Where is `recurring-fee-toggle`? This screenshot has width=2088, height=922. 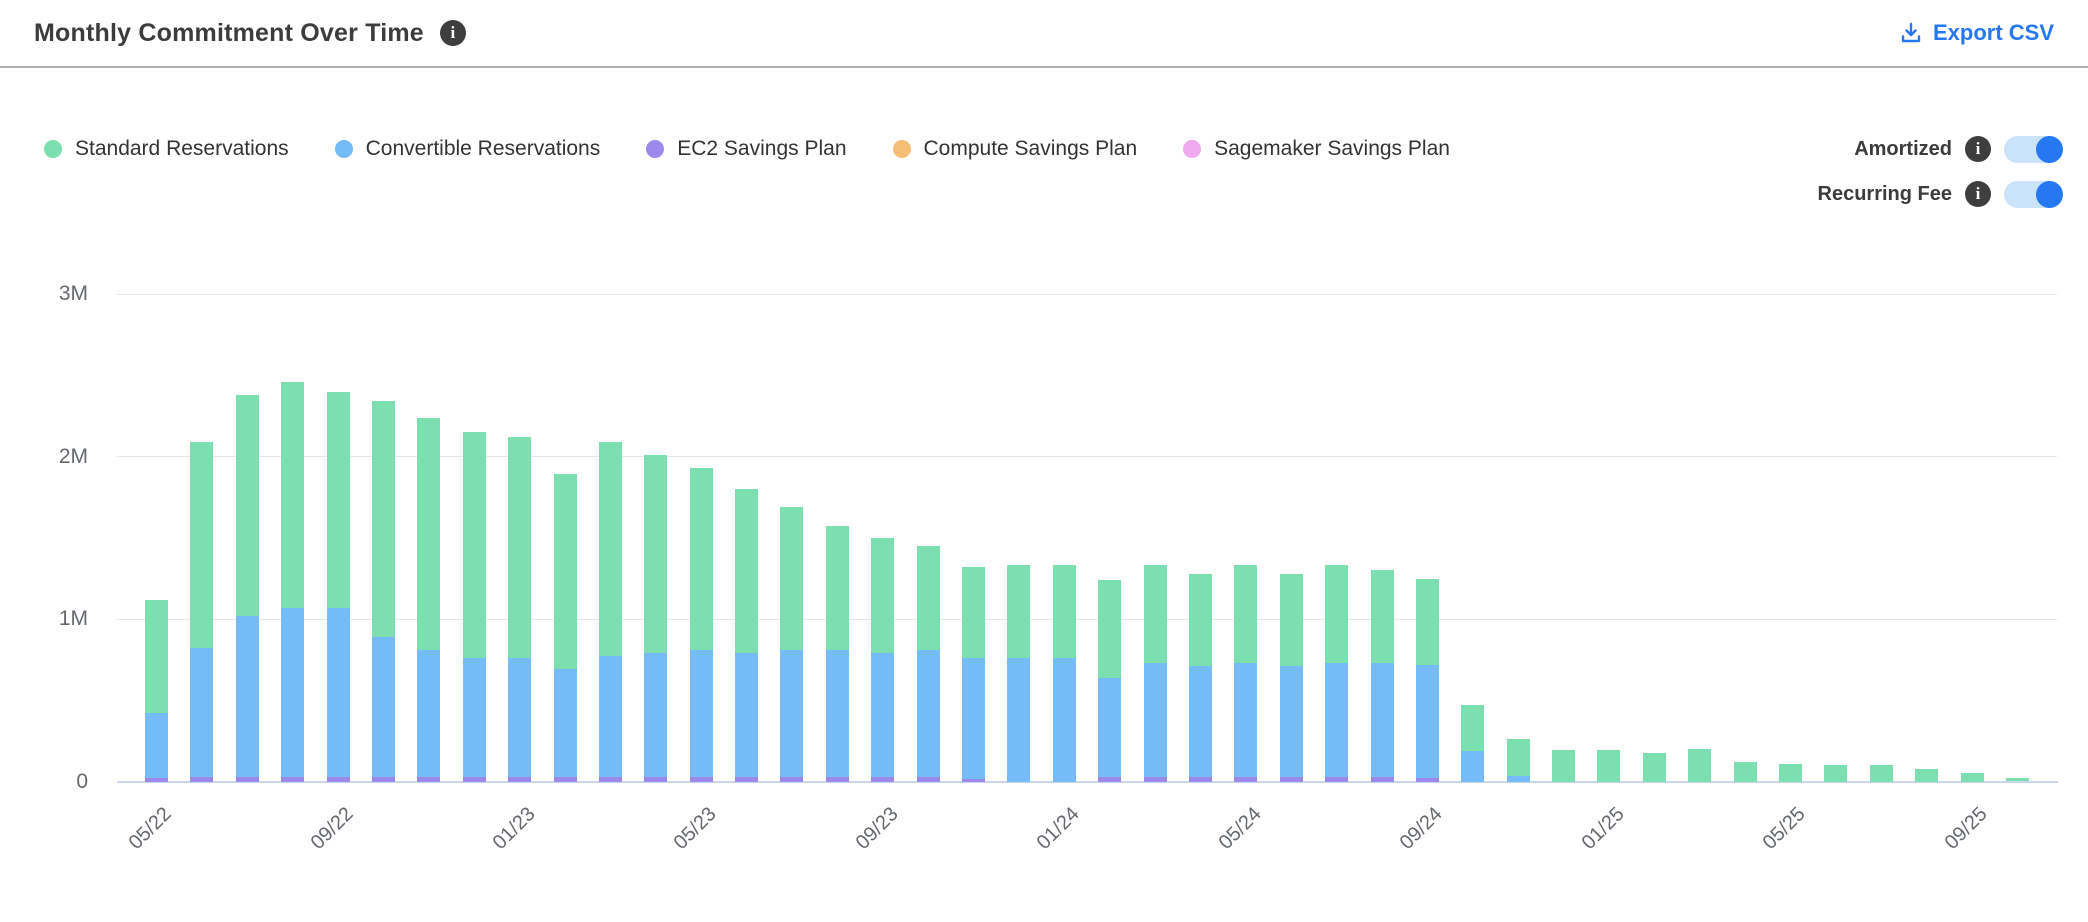 recurring-fee-toggle is located at coordinates (2033, 194).